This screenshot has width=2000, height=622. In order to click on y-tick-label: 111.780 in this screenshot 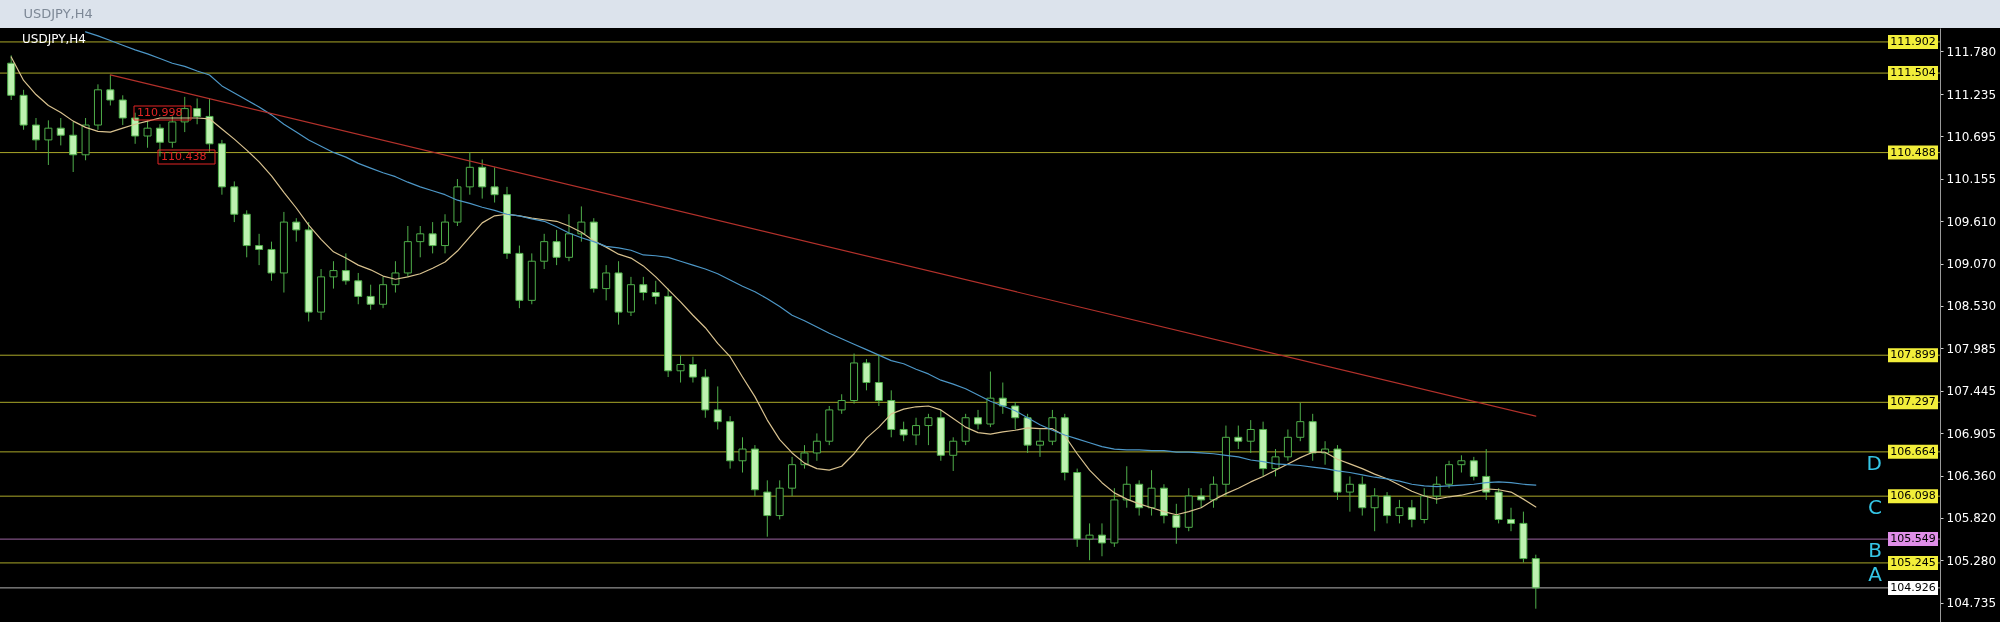, I will do `click(1971, 51)`.